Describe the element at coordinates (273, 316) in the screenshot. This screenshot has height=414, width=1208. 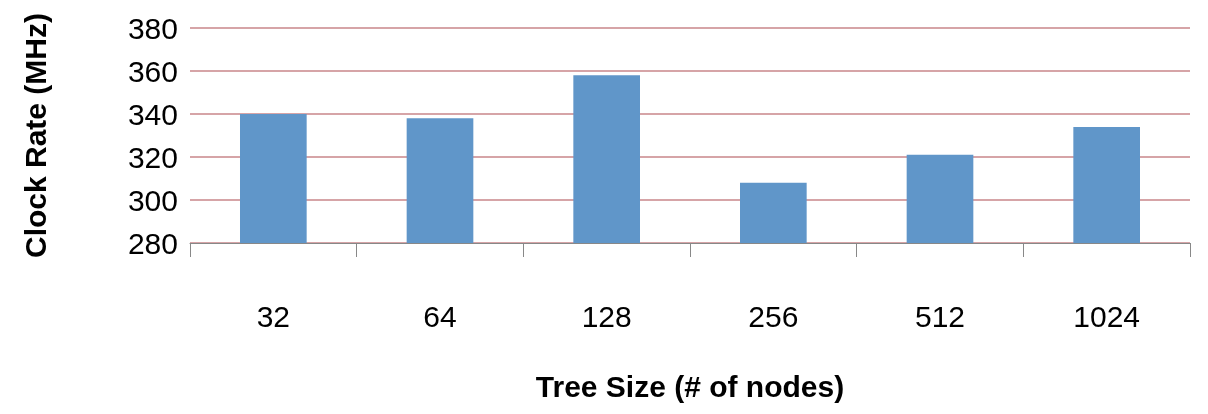
I see `x-tick-label: 32` at that location.